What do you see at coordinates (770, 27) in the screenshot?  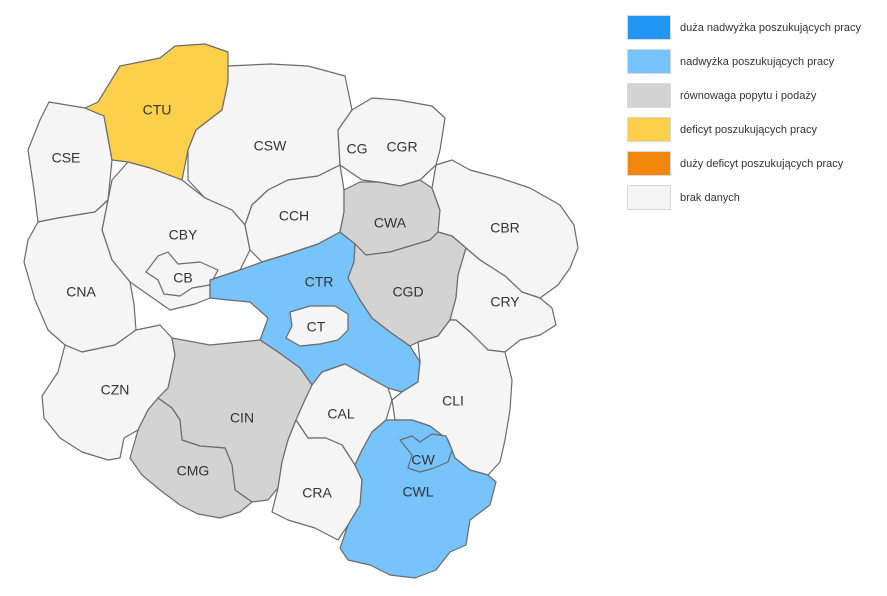 I see `legend-label: duża nadwyżka poszukujących pracy` at bounding box center [770, 27].